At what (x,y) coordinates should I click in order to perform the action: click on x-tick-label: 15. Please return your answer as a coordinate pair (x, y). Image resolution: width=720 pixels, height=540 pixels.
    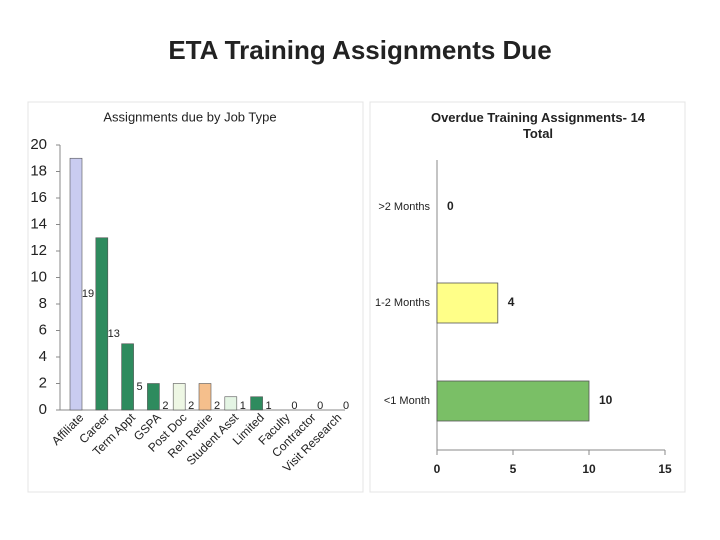
    Looking at the image, I should click on (665, 469).